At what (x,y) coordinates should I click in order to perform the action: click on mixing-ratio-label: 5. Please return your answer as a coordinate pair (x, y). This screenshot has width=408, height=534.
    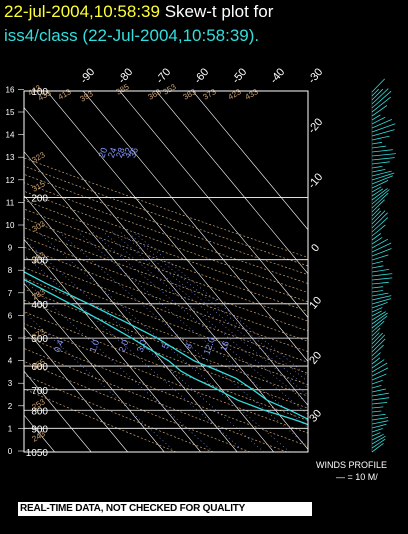
    Looking at the image, I should click on (165, 346).